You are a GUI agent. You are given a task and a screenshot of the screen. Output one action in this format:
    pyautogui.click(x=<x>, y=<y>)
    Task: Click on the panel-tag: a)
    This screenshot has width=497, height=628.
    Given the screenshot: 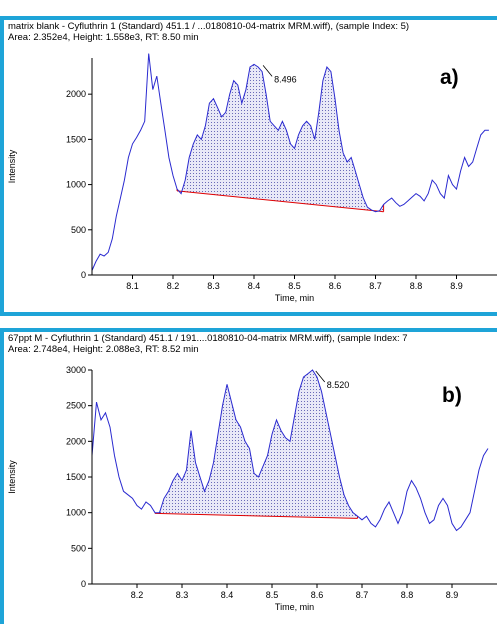 What is the action you would take?
    pyautogui.click(x=449, y=77)
    